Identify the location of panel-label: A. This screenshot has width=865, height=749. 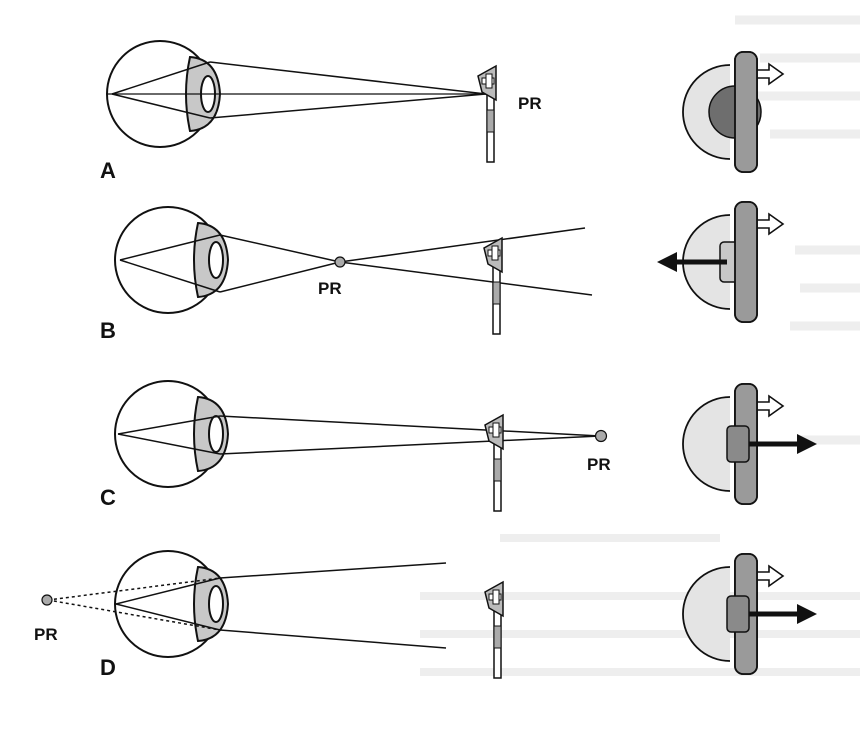
(108, 170).